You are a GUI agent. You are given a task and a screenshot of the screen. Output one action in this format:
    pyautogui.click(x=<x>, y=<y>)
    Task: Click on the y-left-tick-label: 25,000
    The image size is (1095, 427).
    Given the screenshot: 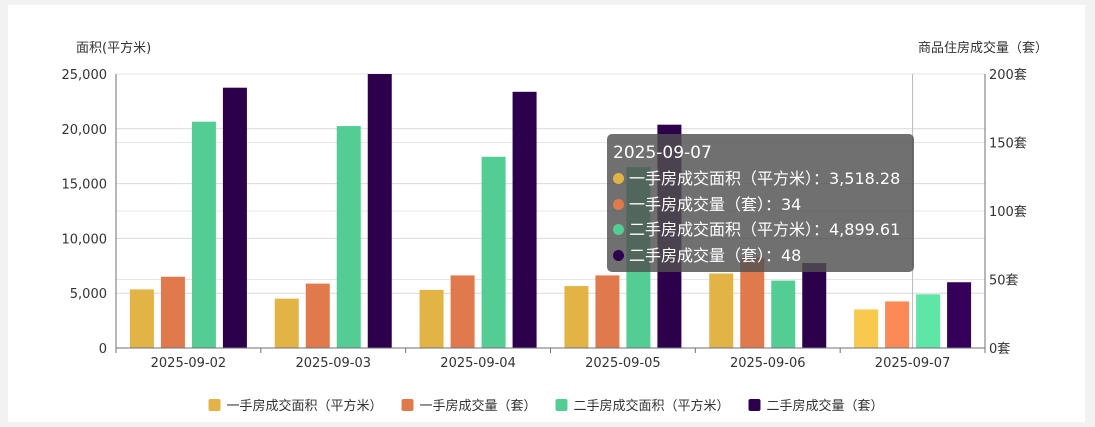 What is the action you would take?
    pyautogui.click(x=85, y=75)
    